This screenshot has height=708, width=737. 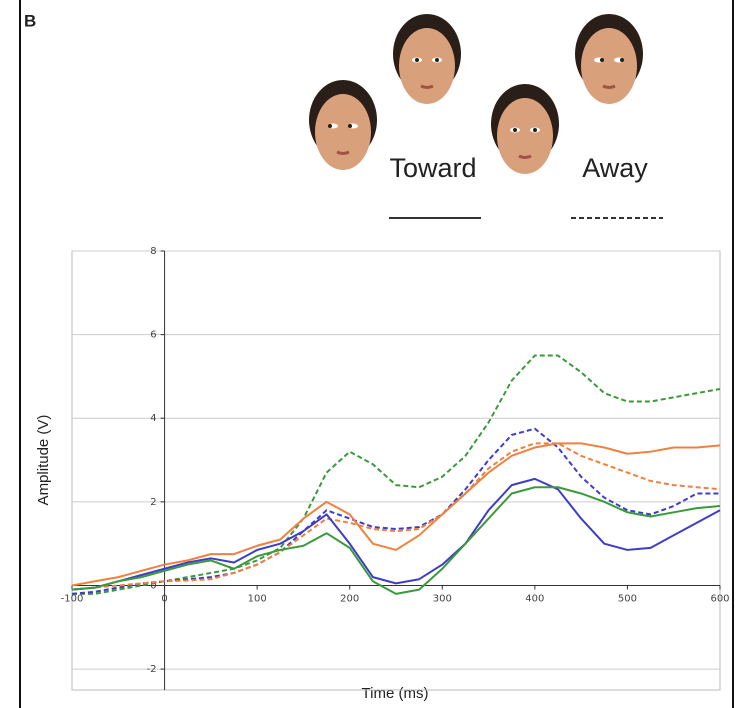 I want to click on x-axis-title: Time (ms), so click(x=395, y=693).